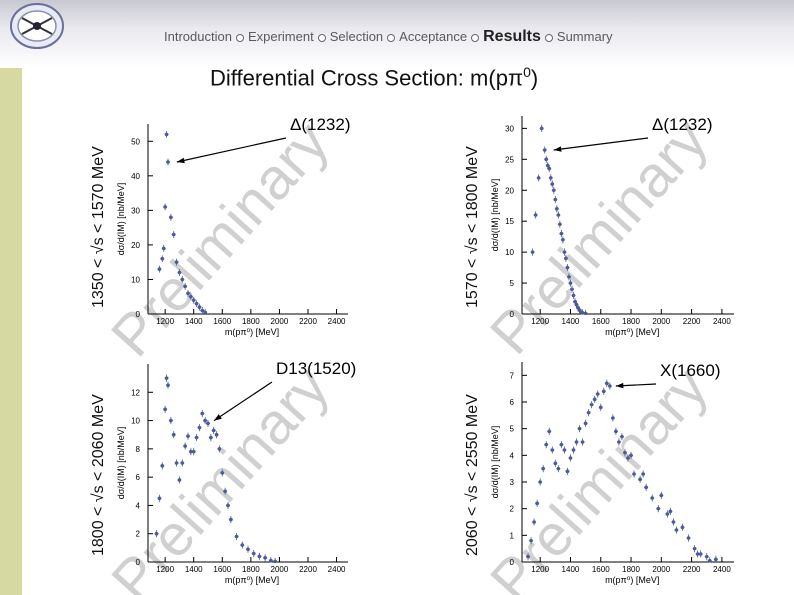  I want to click on row-label-top-left: 1350 < √s < 1570 MeV, so click(98, 227).